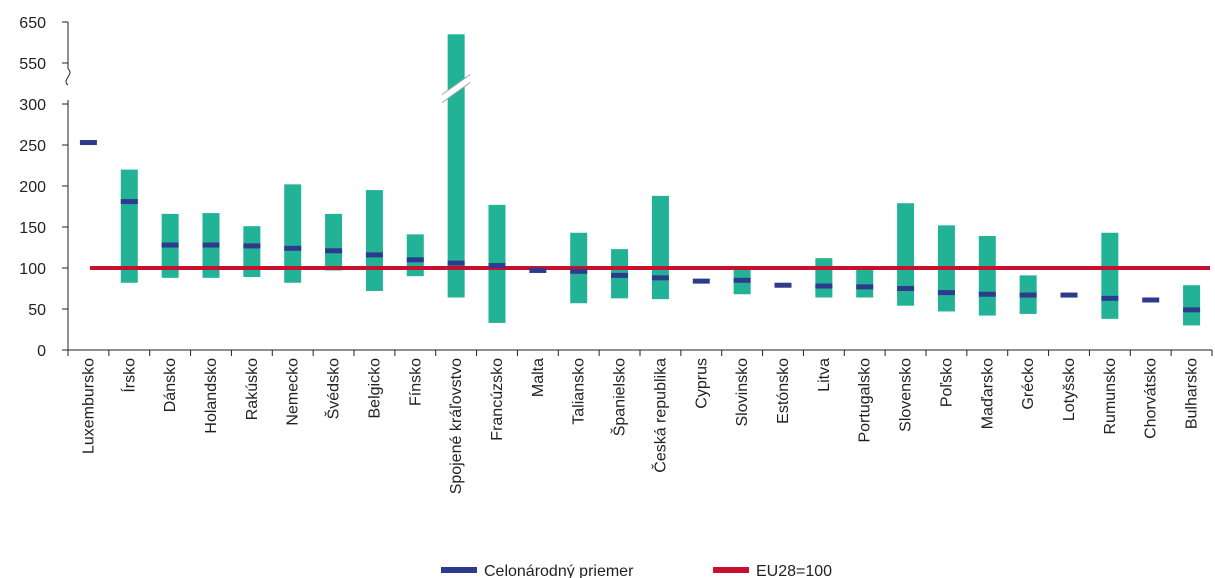  What do you see at coordinates (128, 375) in the screenshot?
I see `category-label: Írsko` at bounding box center [128, 375].